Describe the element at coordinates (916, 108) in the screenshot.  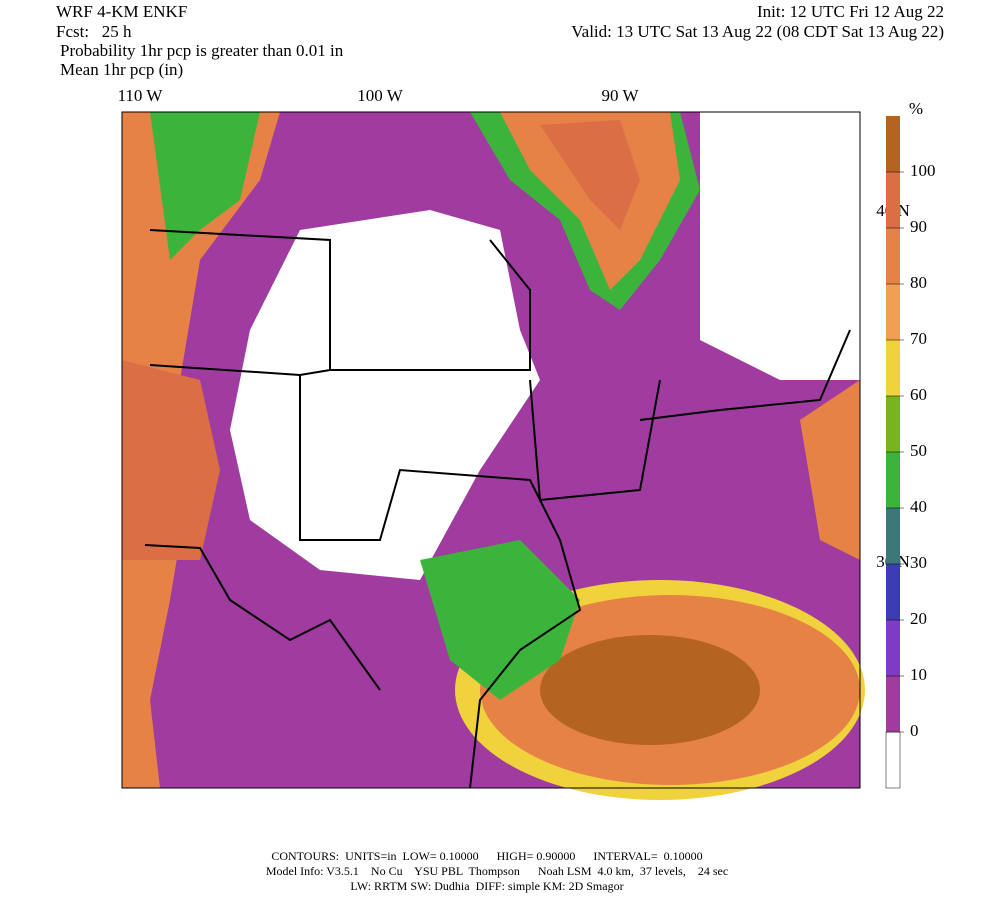
I see `colorbar-unit: %` at that location.